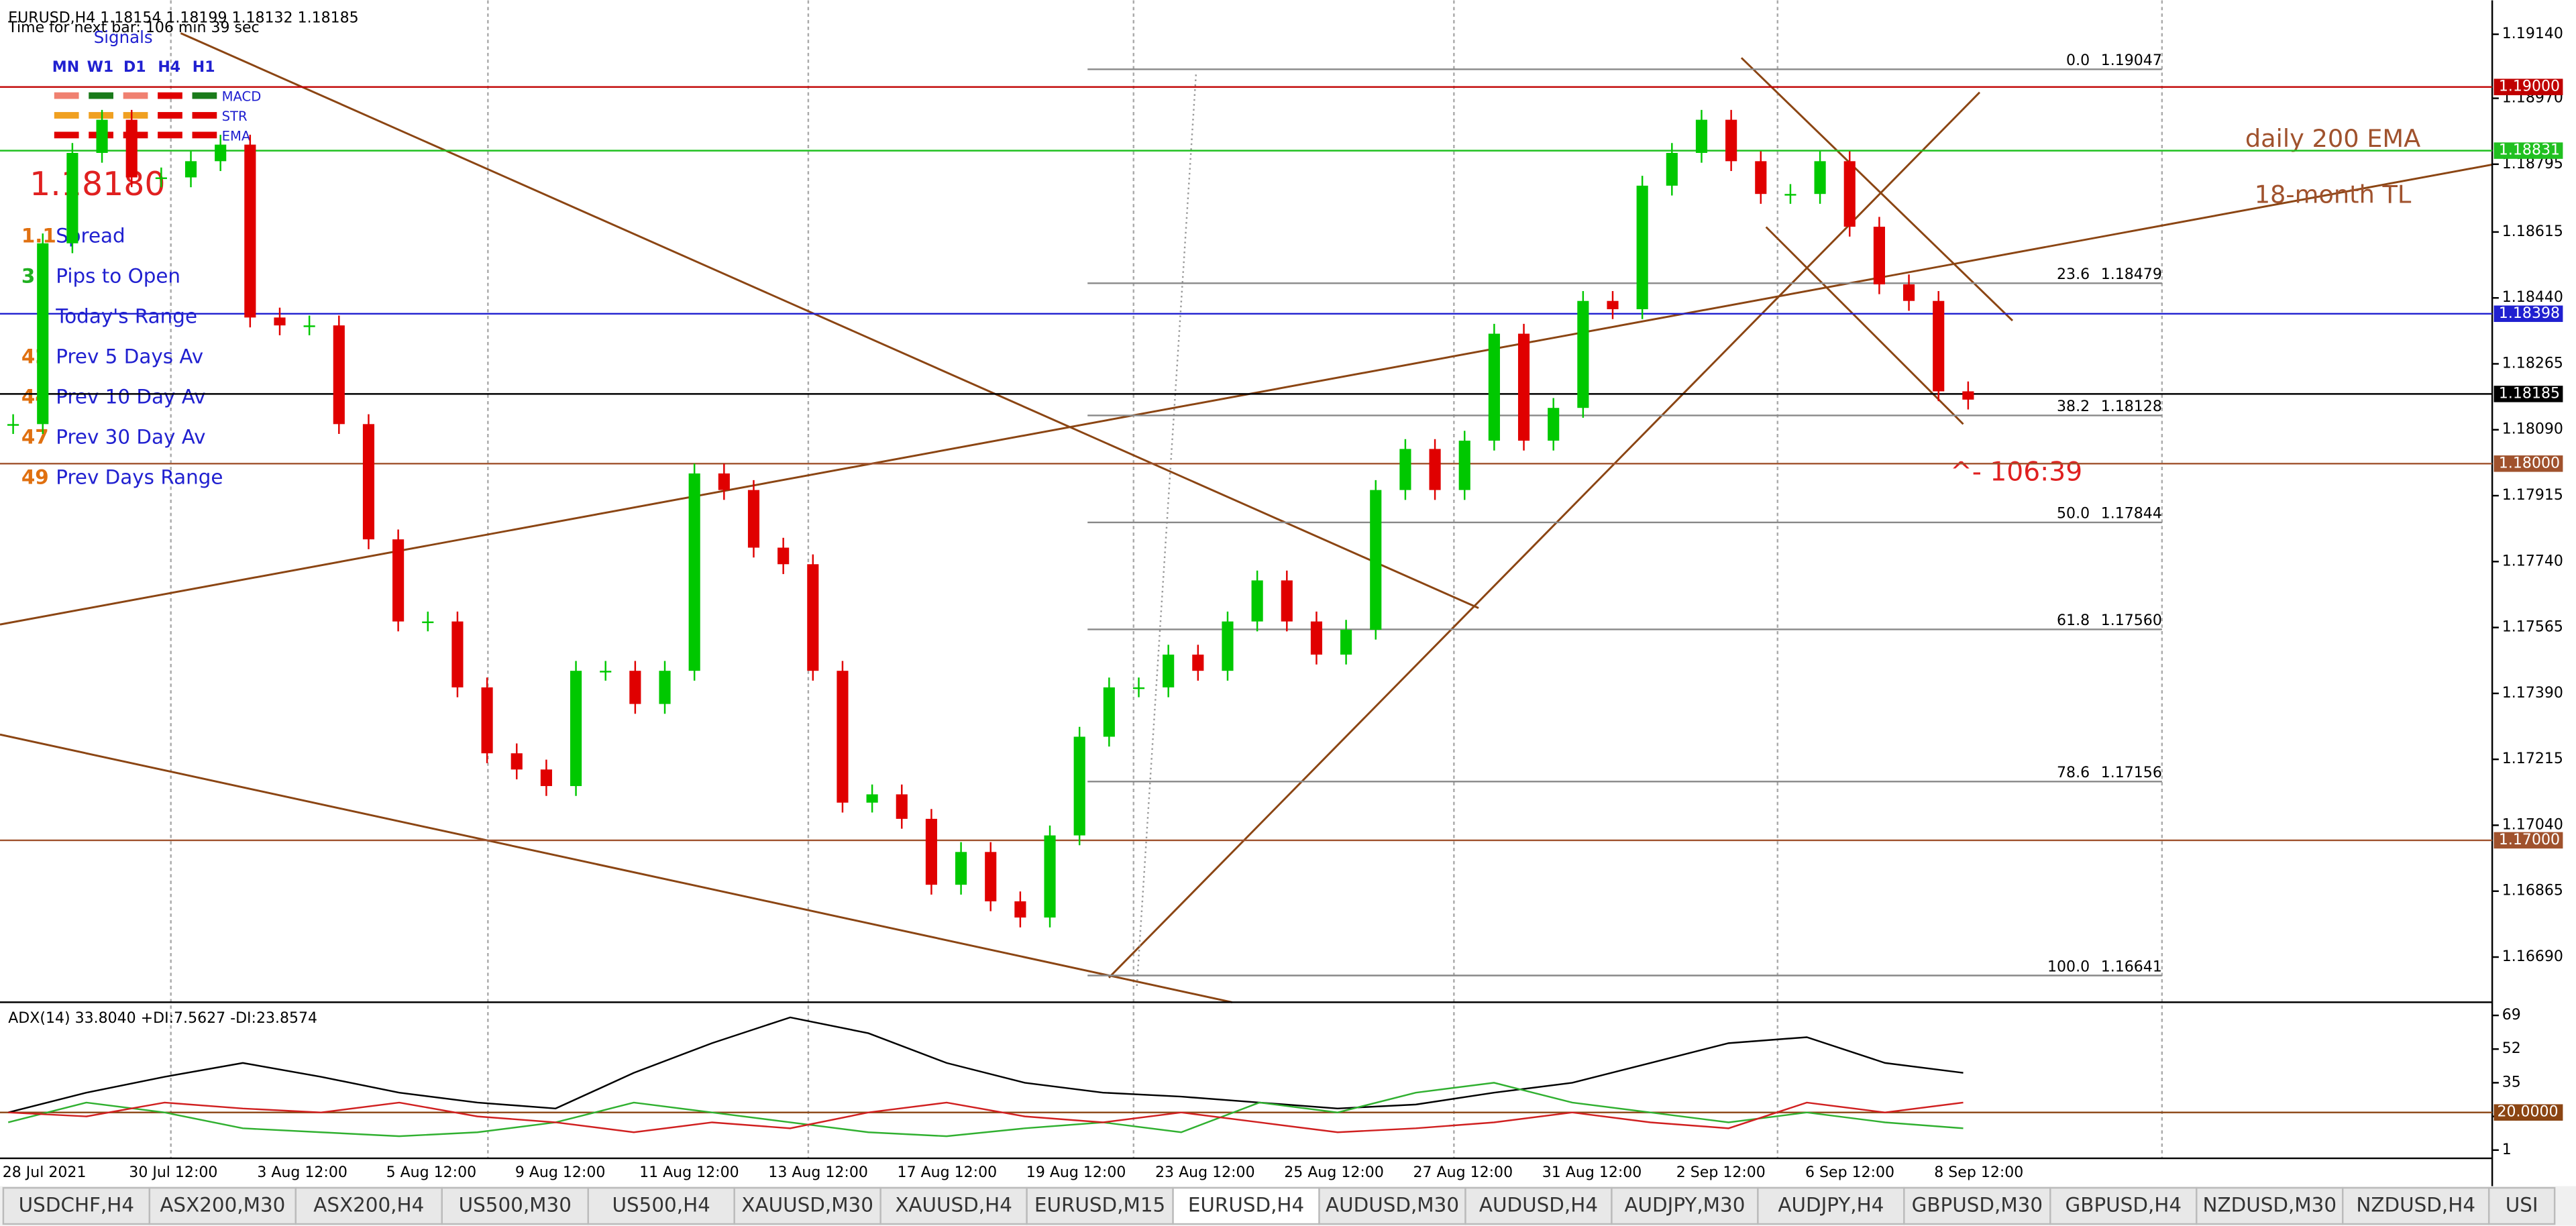 This screenshot has height=1226, width=2576. I want to click on annotation: daily 200 EMA, so click(2332, 138).